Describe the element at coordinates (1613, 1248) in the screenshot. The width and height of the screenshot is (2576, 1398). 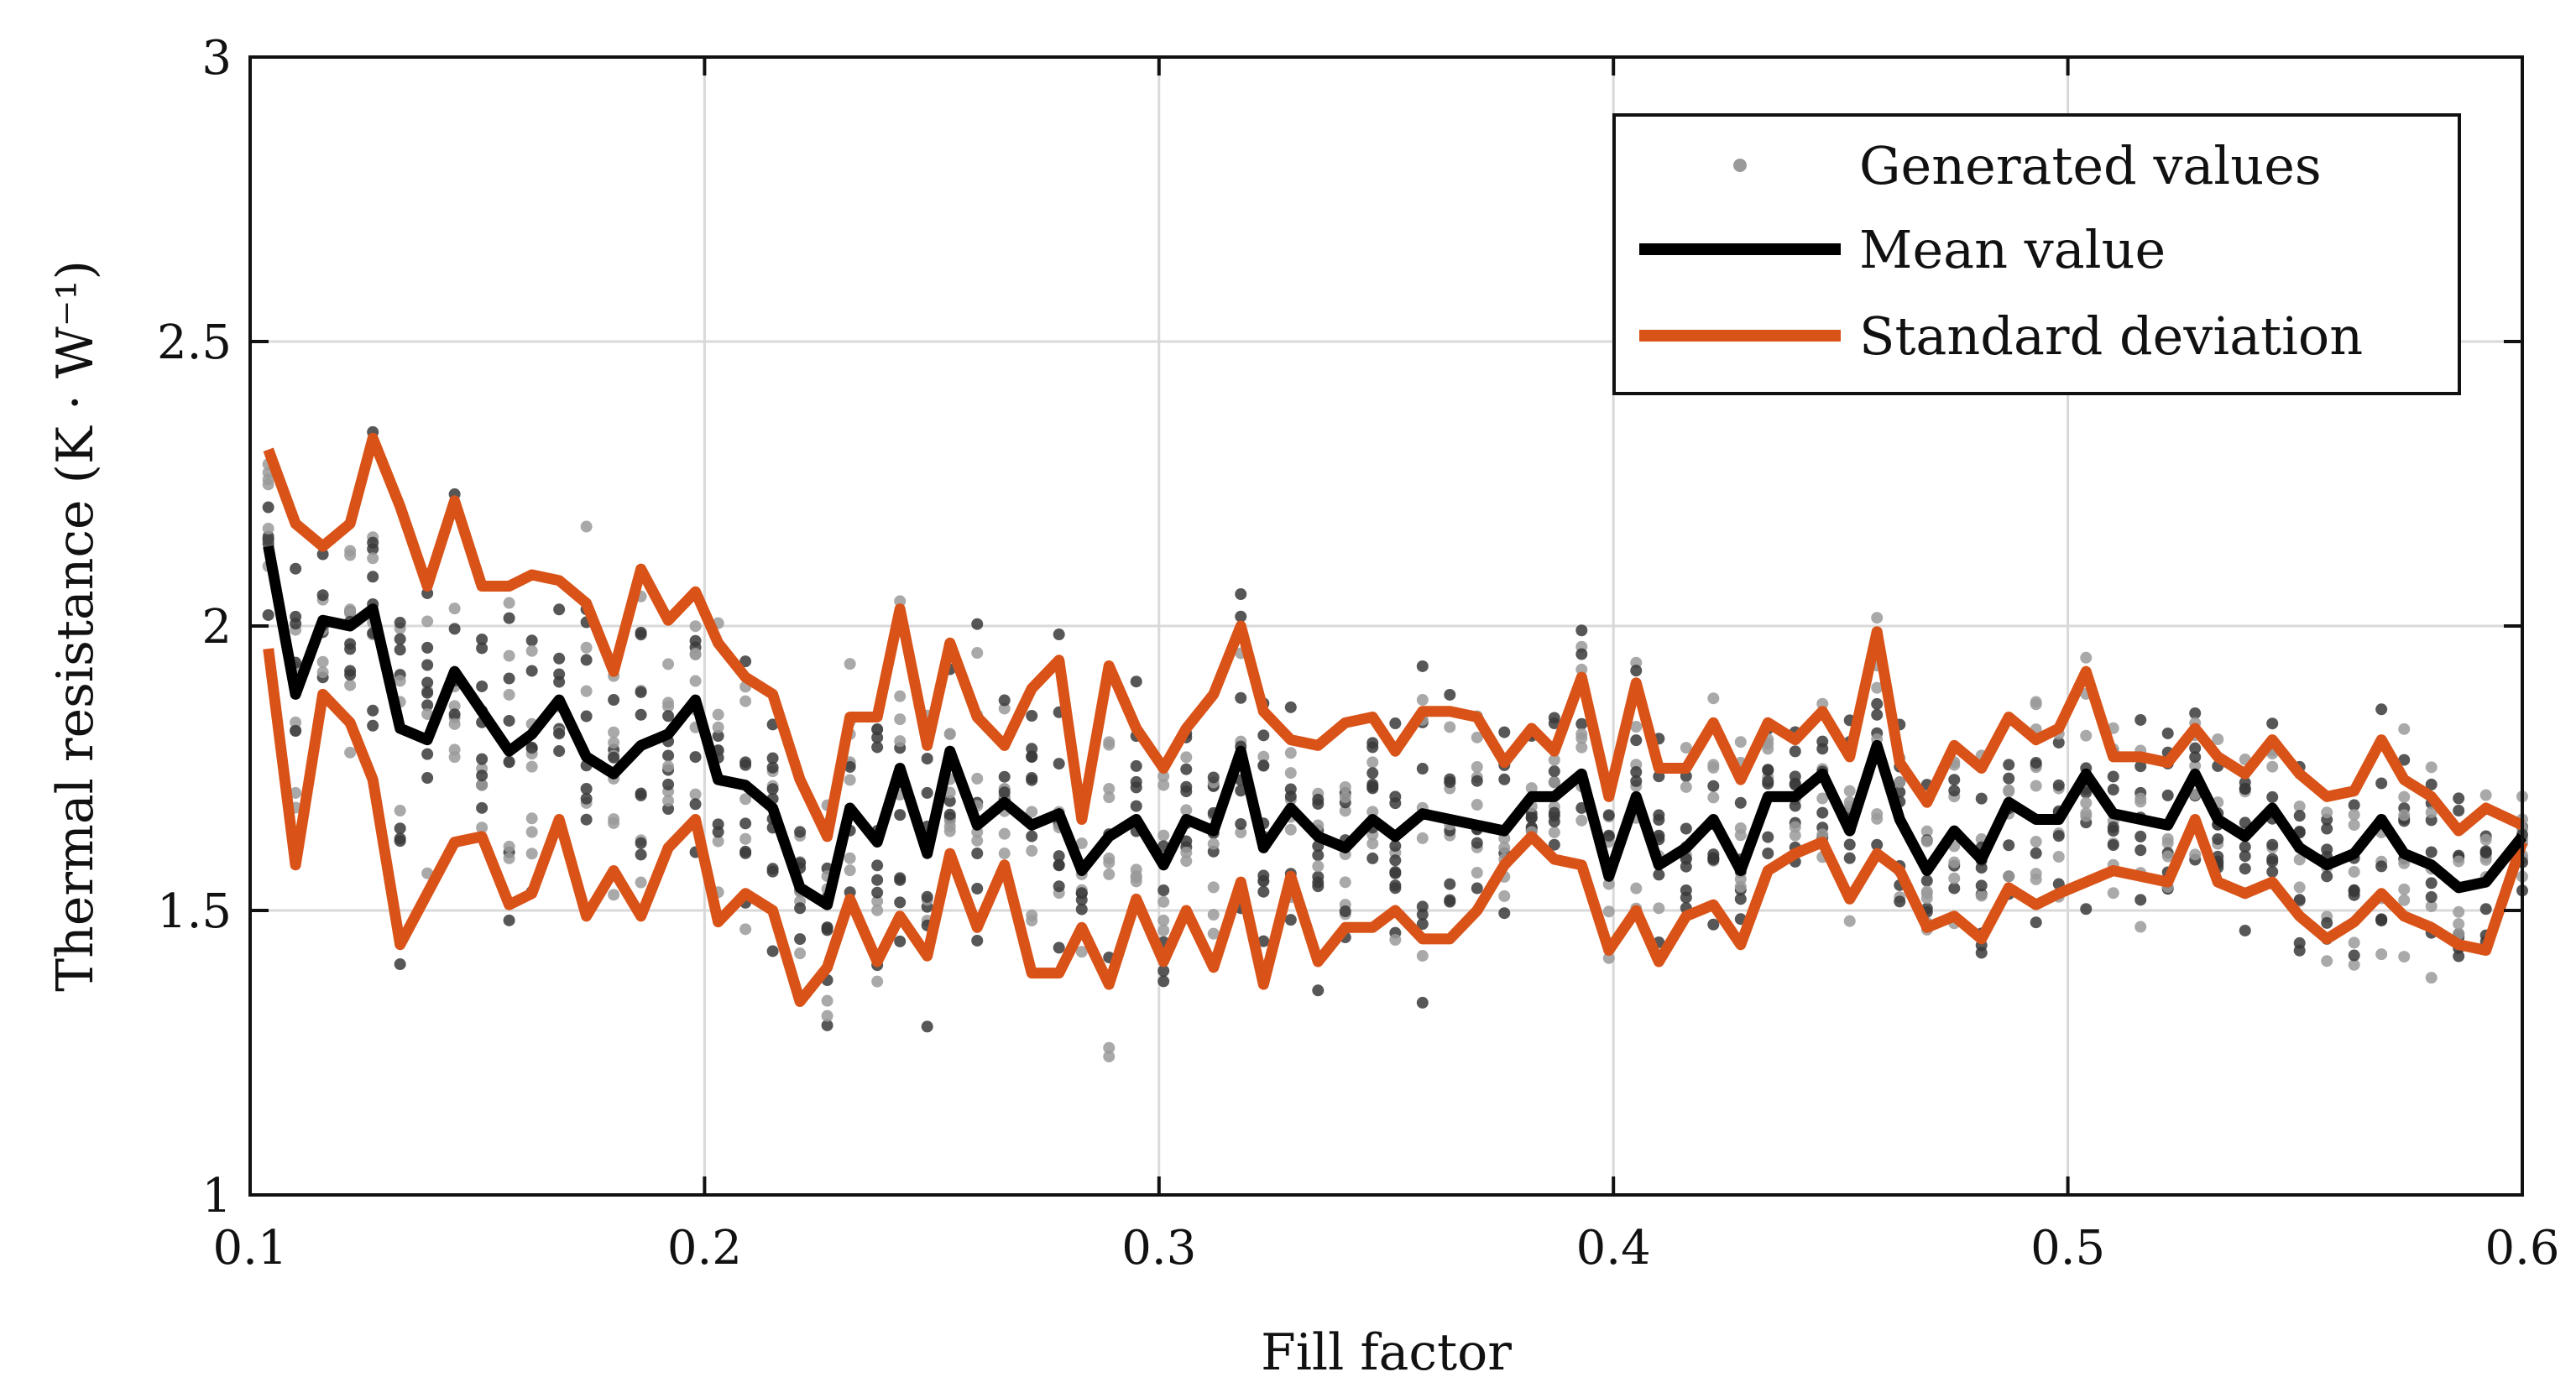
I see `x-tick-label: 0.4` at that location.